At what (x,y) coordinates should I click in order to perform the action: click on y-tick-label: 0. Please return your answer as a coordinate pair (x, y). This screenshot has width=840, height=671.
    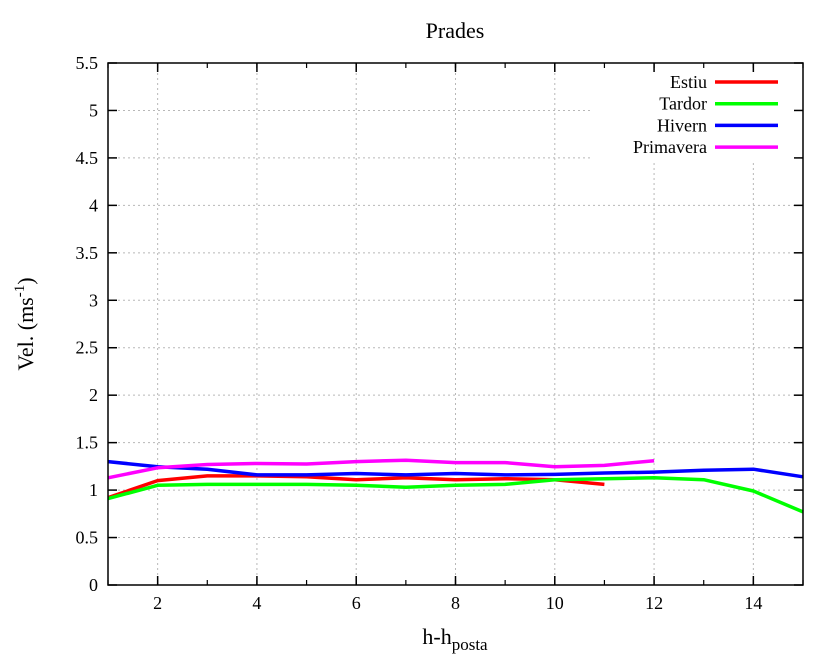
    Looking at the image, I should click on (93, 585).